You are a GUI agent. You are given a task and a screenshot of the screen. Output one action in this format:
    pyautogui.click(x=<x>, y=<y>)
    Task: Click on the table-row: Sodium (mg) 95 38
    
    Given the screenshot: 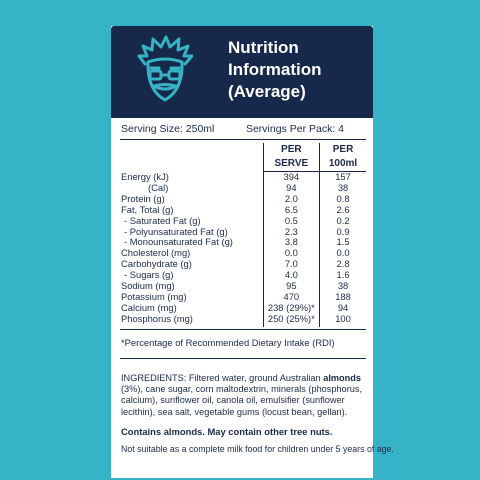 What is the action you would take?
    pyautogui.click(x=243, y=286)
    